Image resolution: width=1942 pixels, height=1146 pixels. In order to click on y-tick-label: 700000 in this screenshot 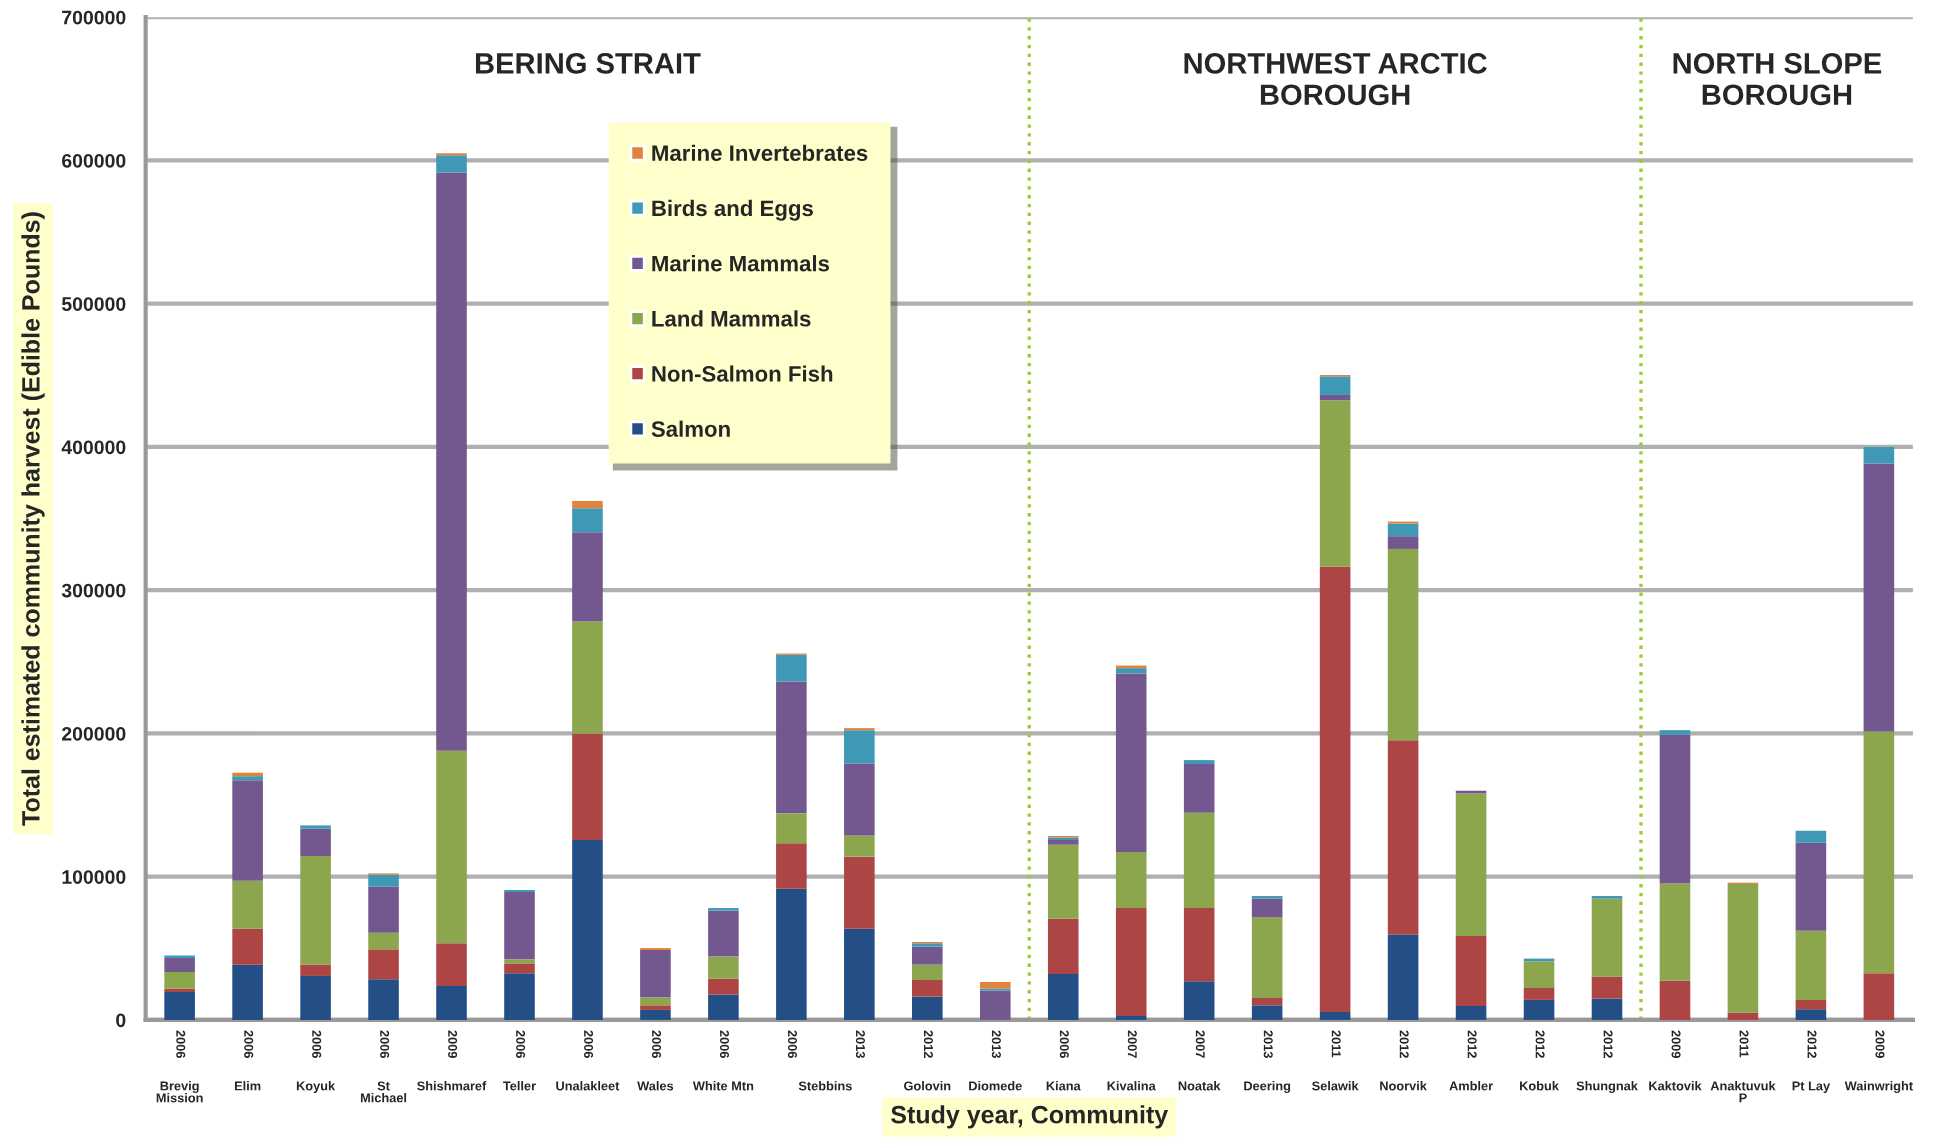, I will do `click(94, 17)`.